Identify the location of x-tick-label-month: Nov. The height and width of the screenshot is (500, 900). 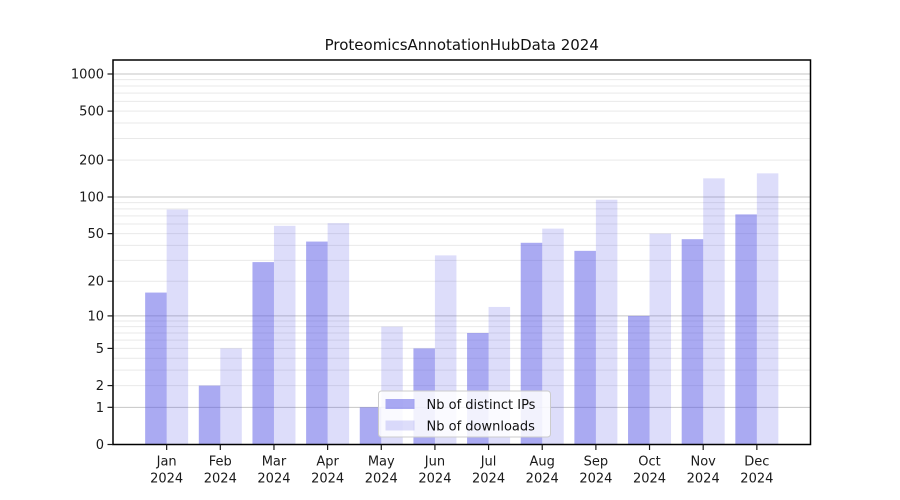
(704, 462).